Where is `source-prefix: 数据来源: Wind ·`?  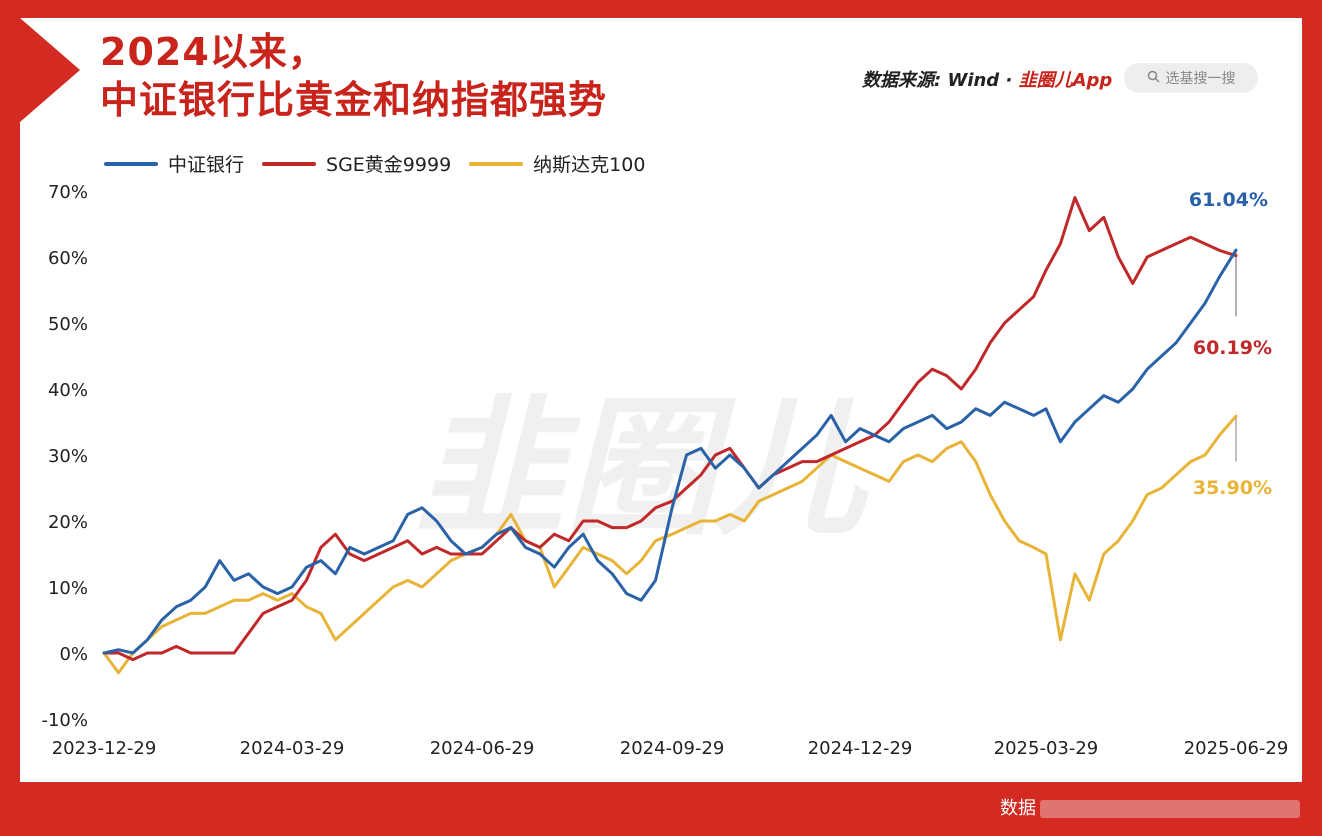 source-prefix: 数据来源: Wind · is located at coordinates (937, 80).